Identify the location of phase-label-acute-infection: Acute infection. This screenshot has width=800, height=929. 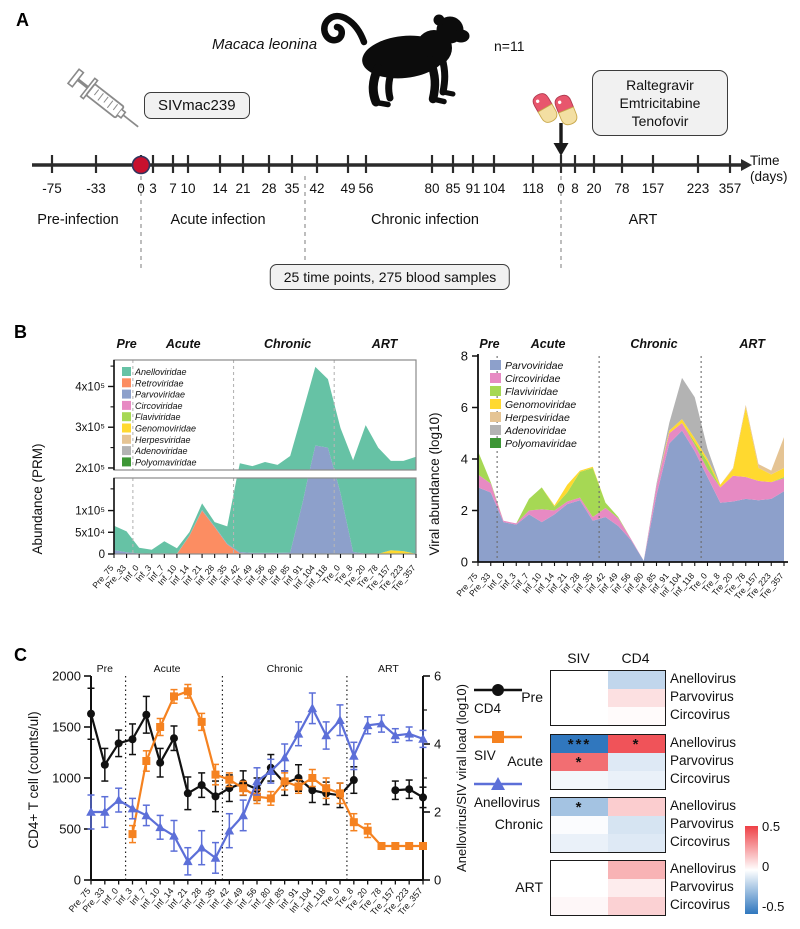
(218, 220).